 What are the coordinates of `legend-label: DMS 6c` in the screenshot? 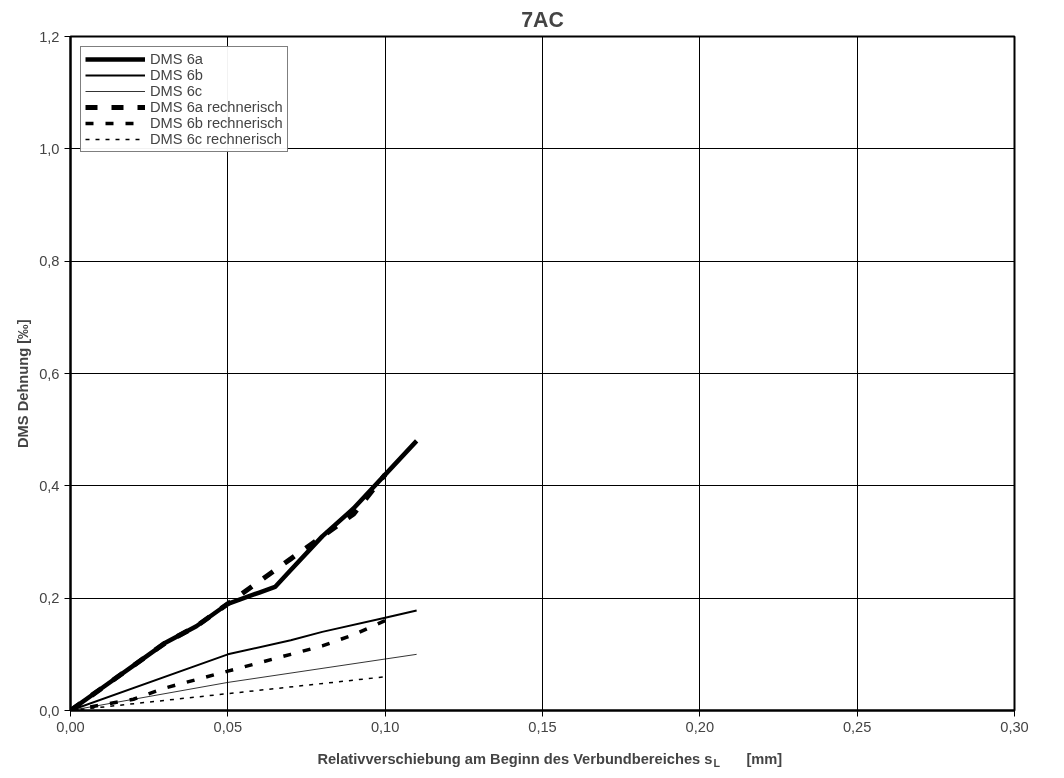 It's located at (176, 91).